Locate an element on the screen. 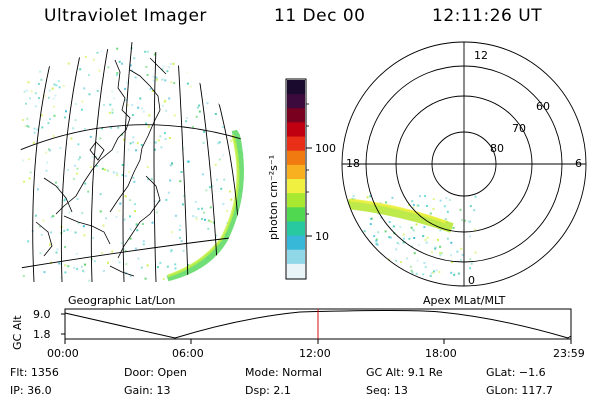 This screenshot has width=600, height=400. date-label: 11 Dec 00 is located at coordinates (320, 16).